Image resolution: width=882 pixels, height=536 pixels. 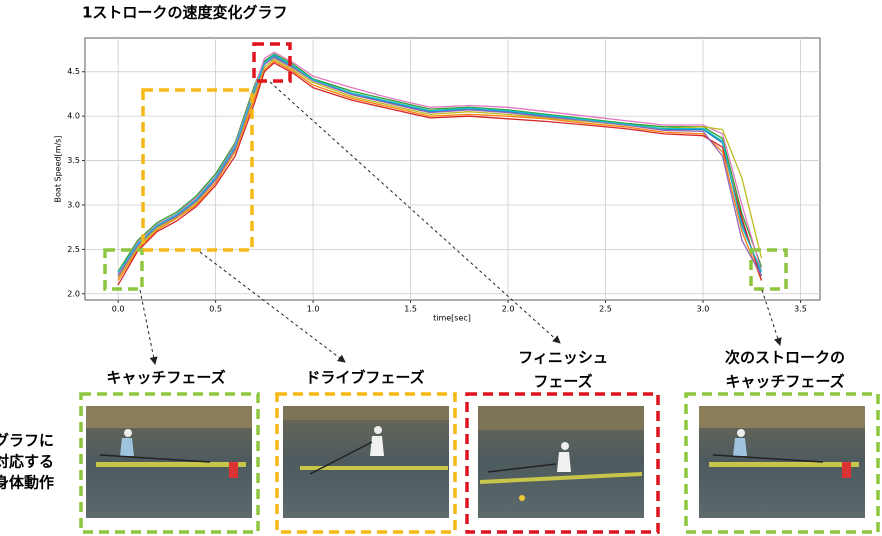 I want to click on y-tick-label: 4.5, so click(x=73, y=71).